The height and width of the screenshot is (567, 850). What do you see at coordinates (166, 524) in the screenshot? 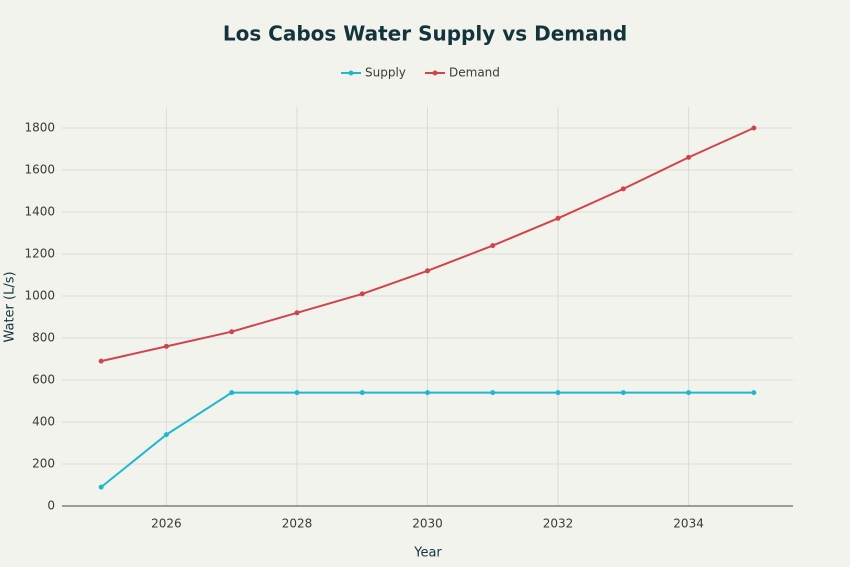
I see `x-tick-label: 2026` at bounding box center [166, 524].